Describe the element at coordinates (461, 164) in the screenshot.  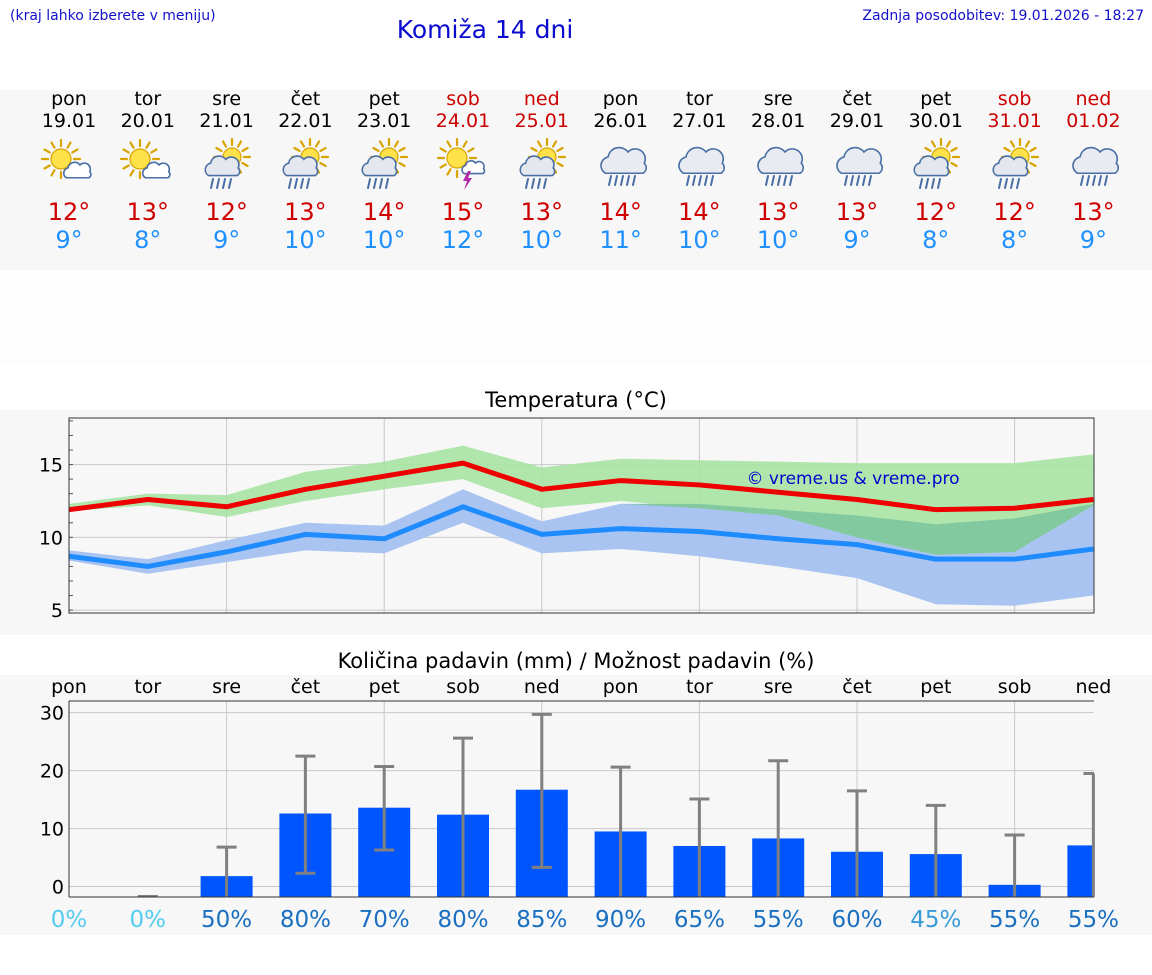
I see `sun-thunder-icon` at that location.